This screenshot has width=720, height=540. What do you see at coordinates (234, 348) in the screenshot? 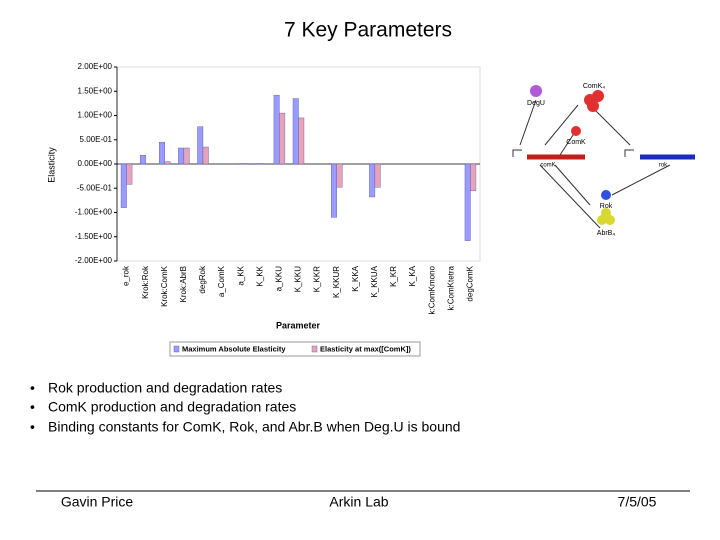
I see `legend-label: Maximum Absolute Elasticity` at bounding box center [234, 348].